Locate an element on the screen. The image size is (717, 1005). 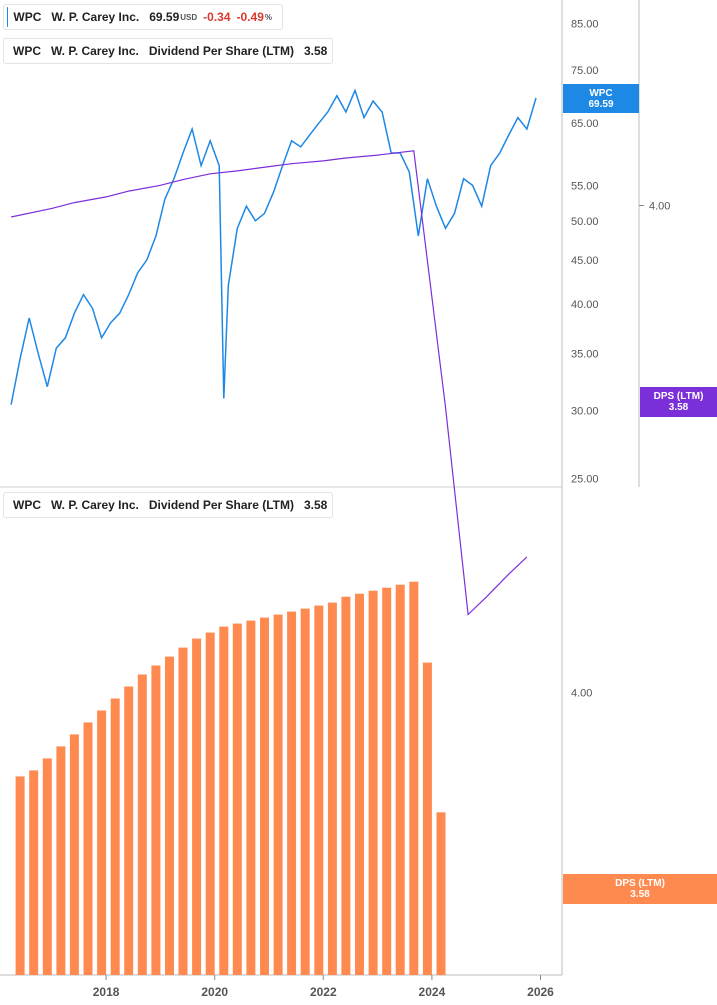
dps-axis-tick: 4.00 is located at coordinates (654, 207).